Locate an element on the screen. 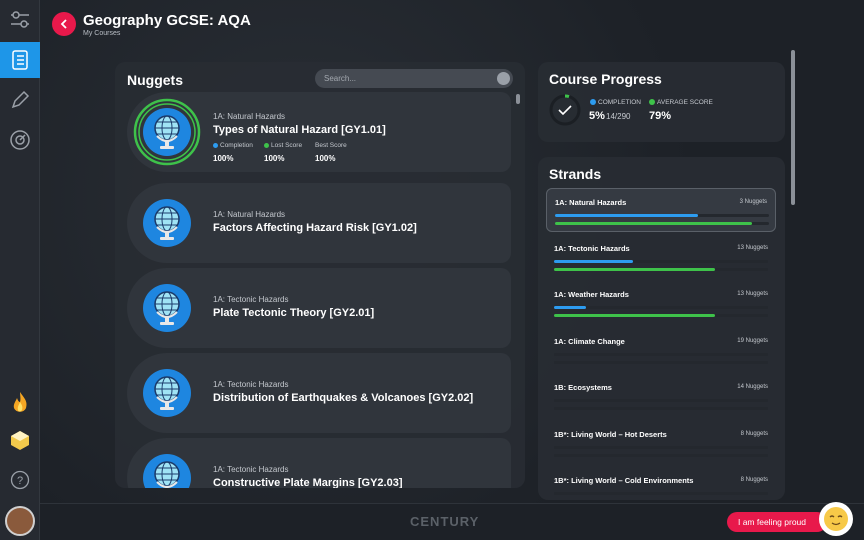  search-icon is located at coordinates (503, 78).